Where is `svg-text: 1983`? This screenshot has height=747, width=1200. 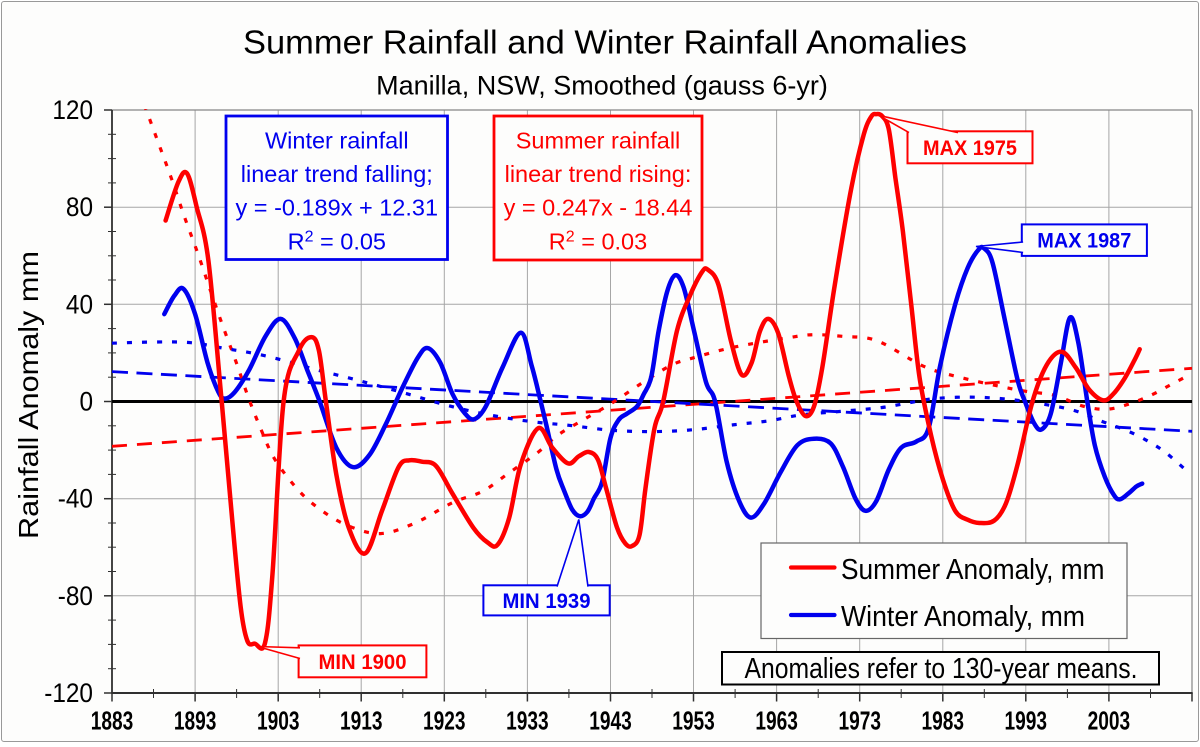 svg-text: 1983 is located at coordinates (943, 721).